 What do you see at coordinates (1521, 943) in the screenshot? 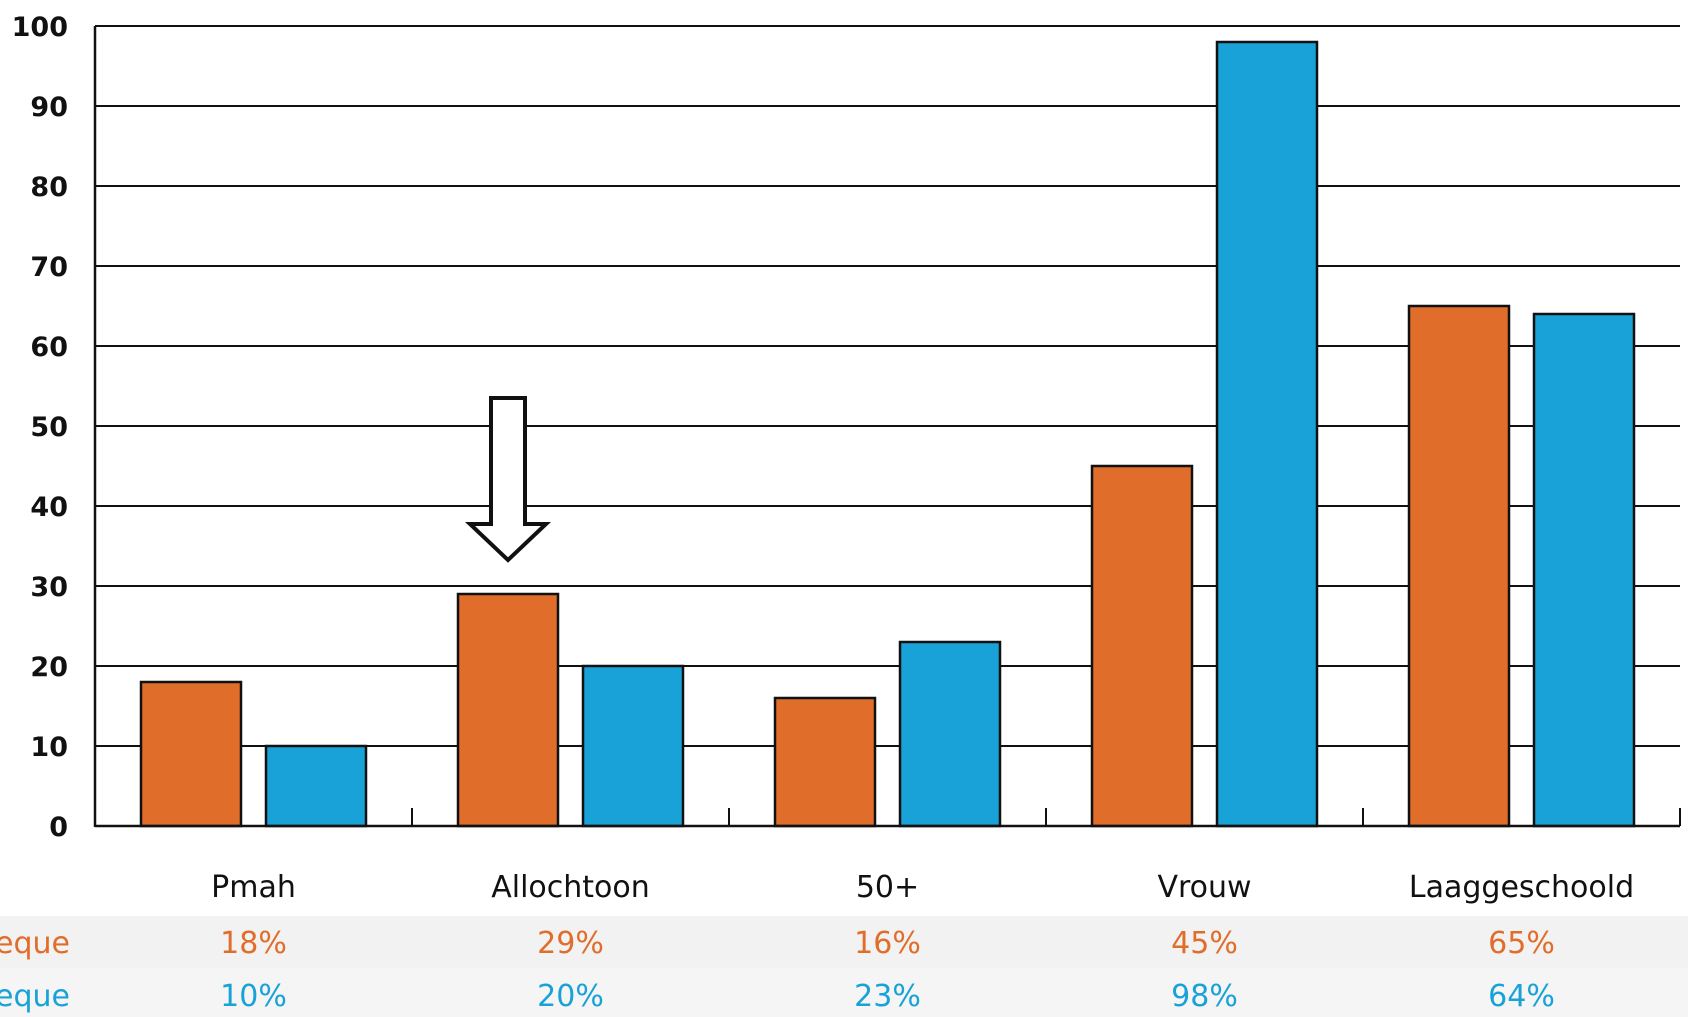
I see `value-label: 65%` at bounding box center [1521, 943].